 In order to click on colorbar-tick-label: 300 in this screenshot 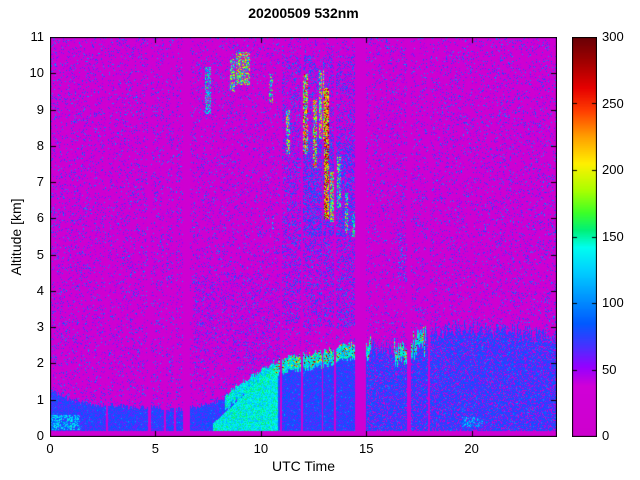, I will do `click(613, 36)`.